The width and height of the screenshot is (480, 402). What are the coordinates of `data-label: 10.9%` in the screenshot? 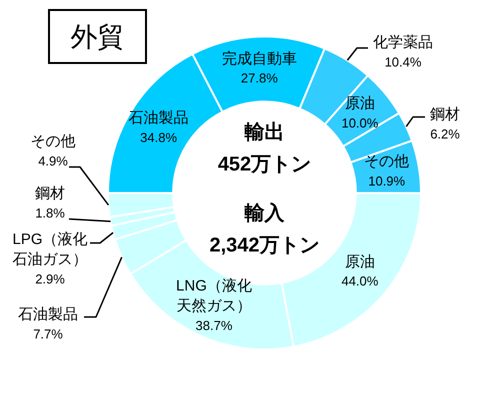 It's located at (387, 181).